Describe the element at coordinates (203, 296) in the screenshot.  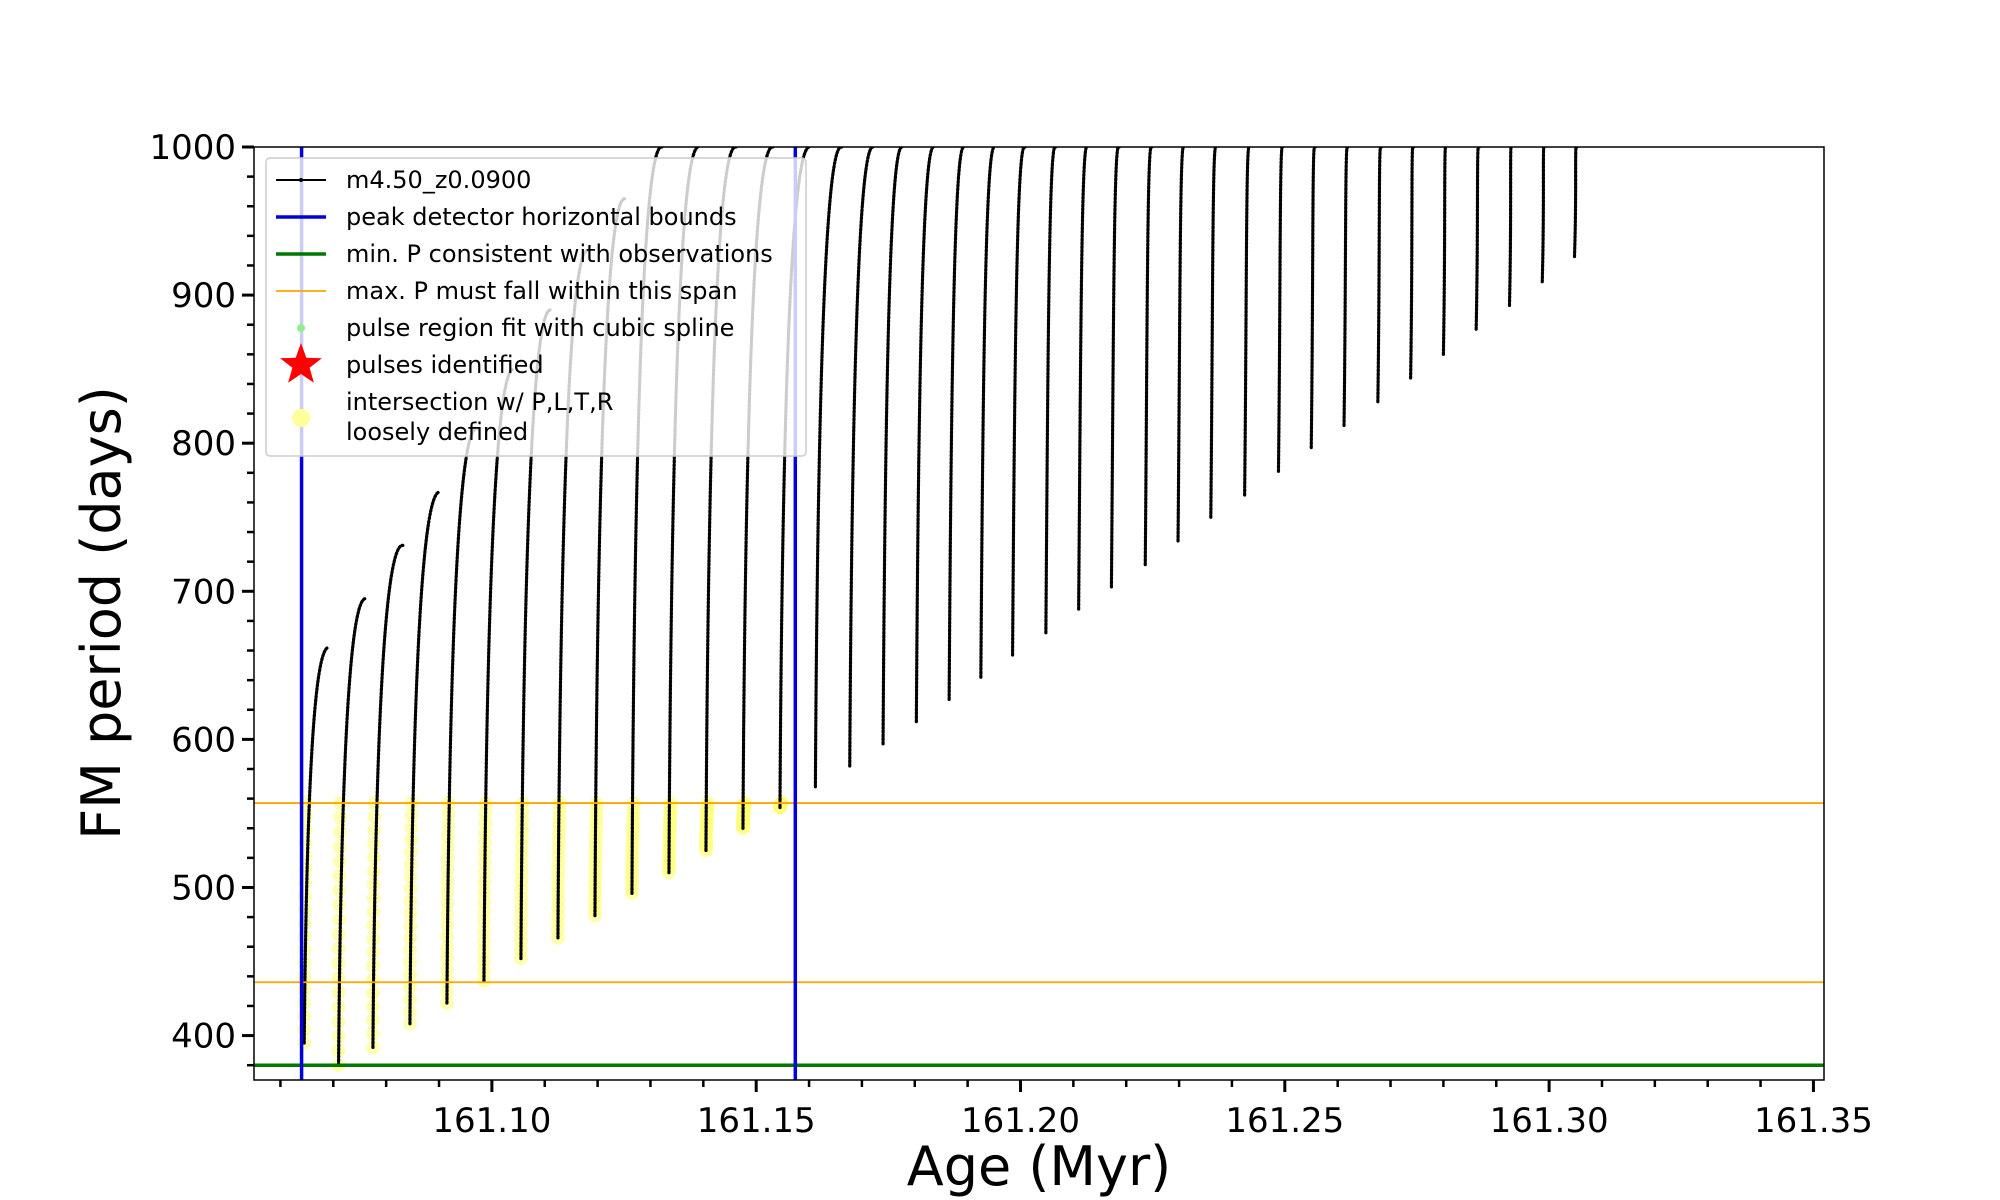
I see `y-tick-label: 900` at that location.